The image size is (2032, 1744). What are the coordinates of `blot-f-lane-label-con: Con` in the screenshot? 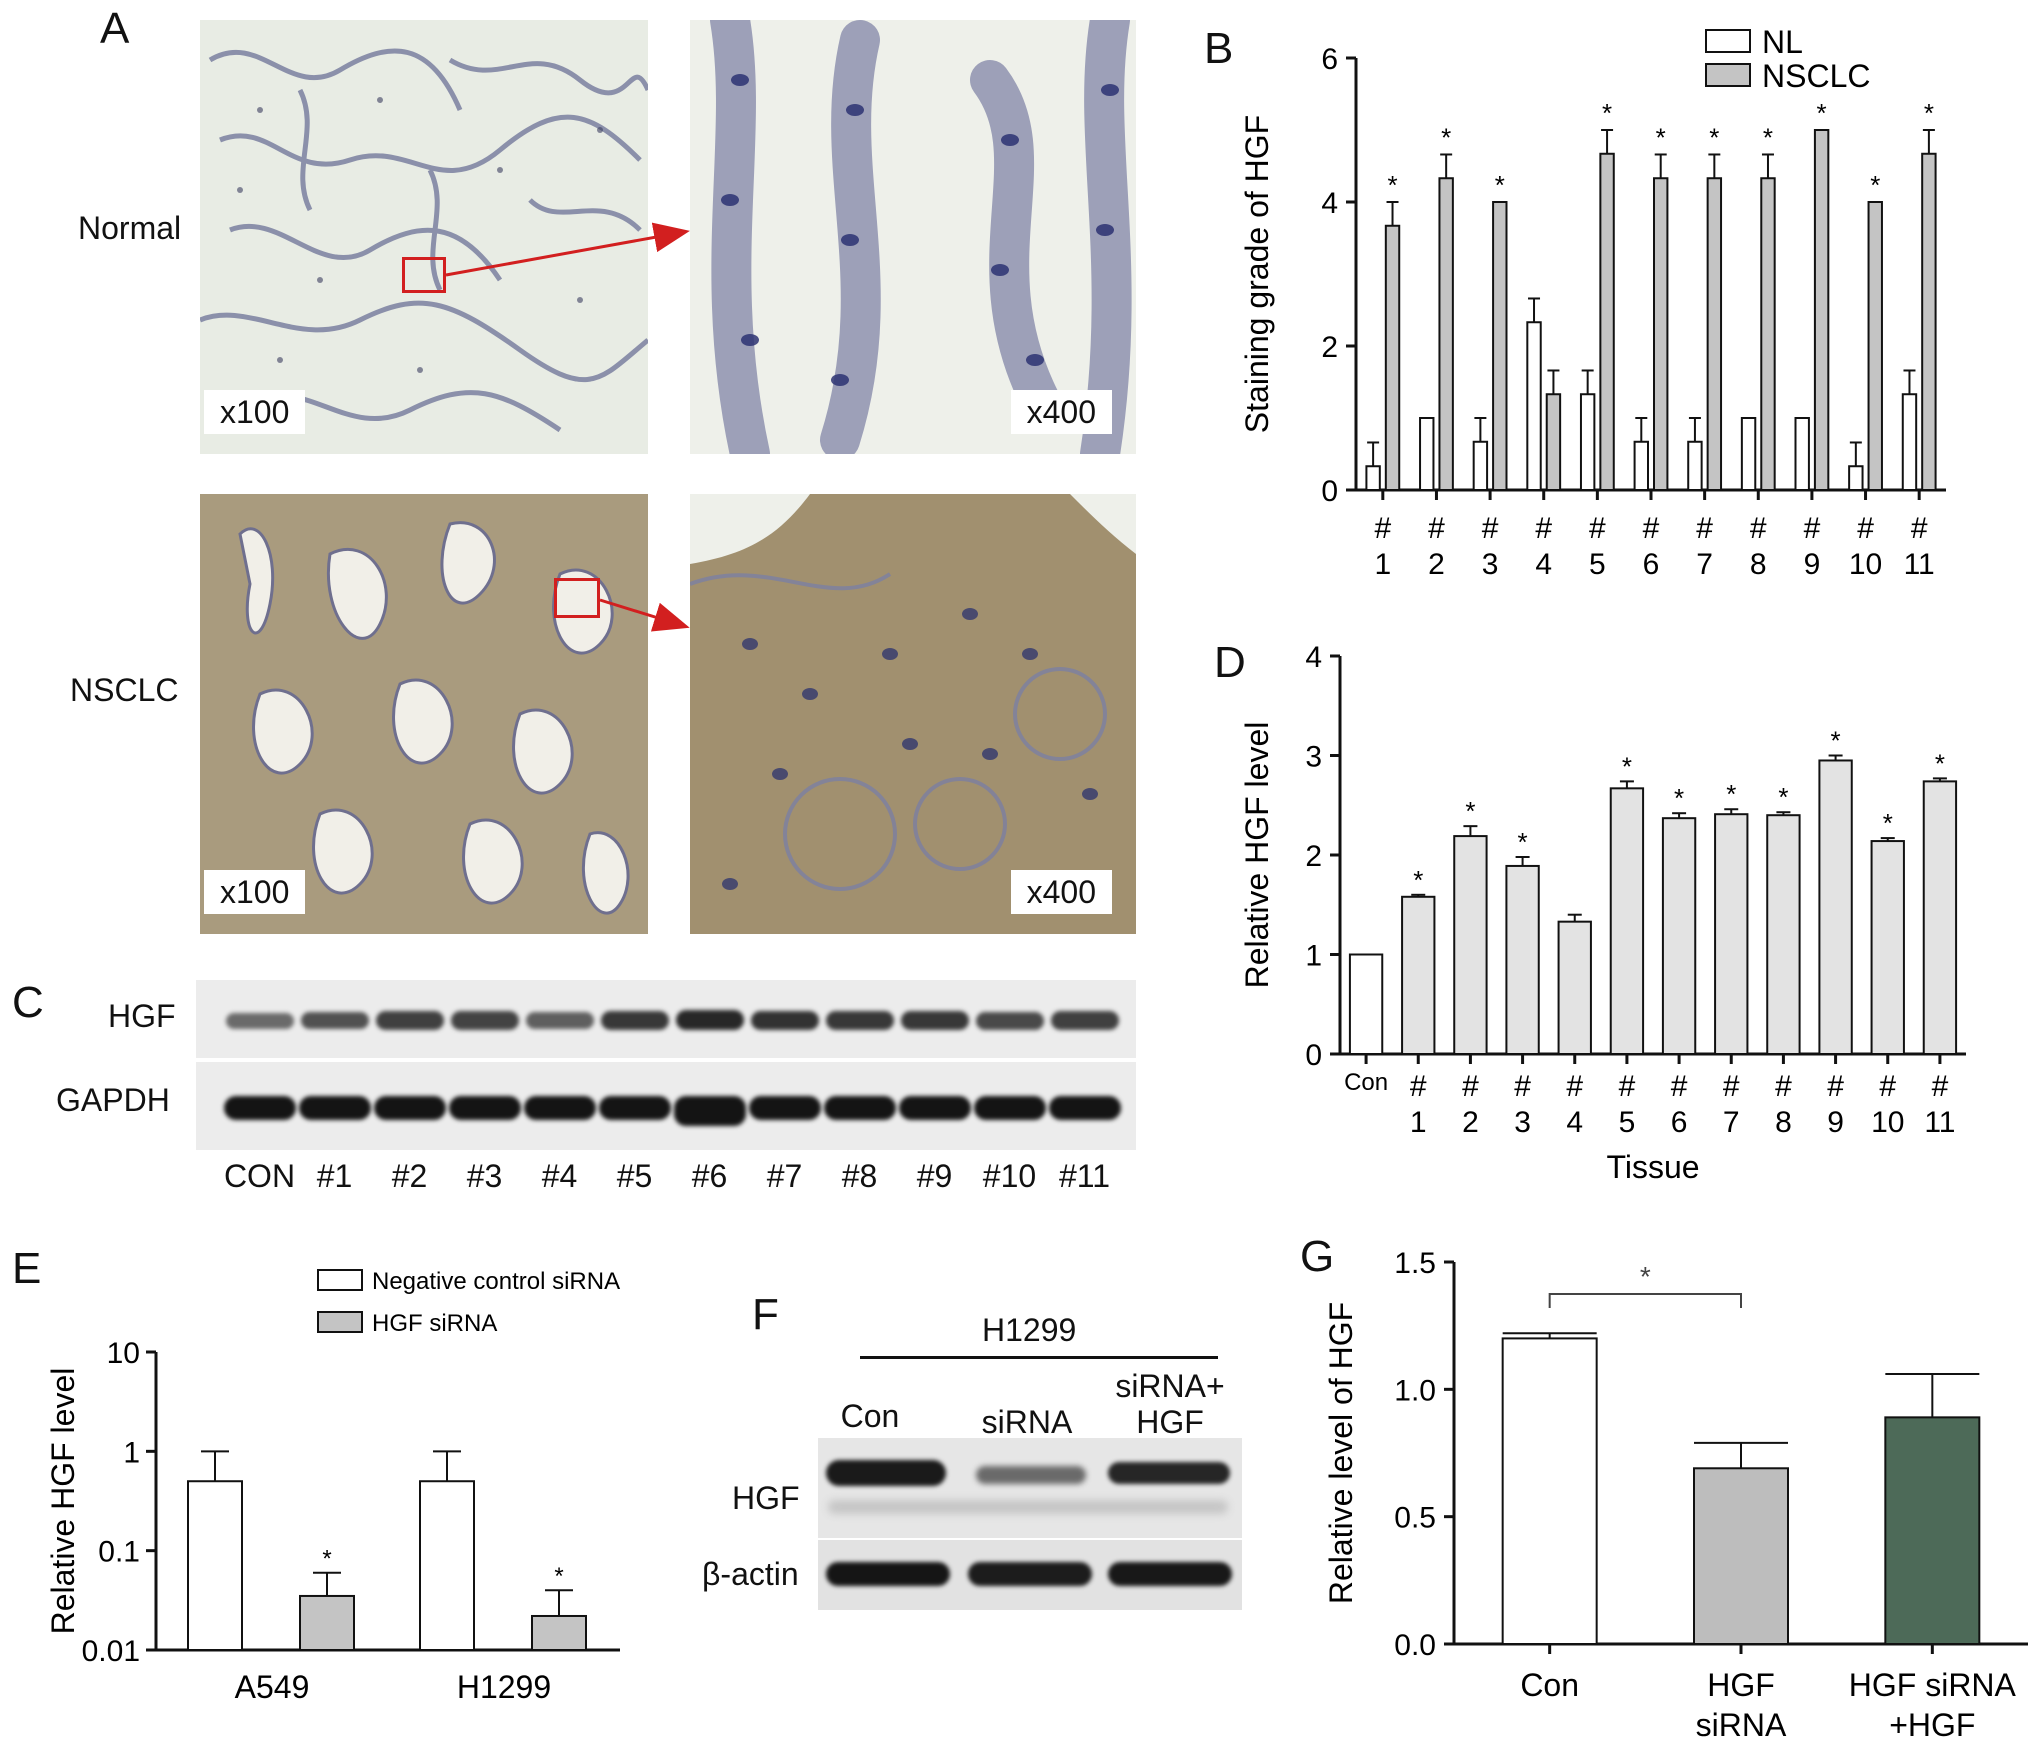 It's located at (870, 1416).